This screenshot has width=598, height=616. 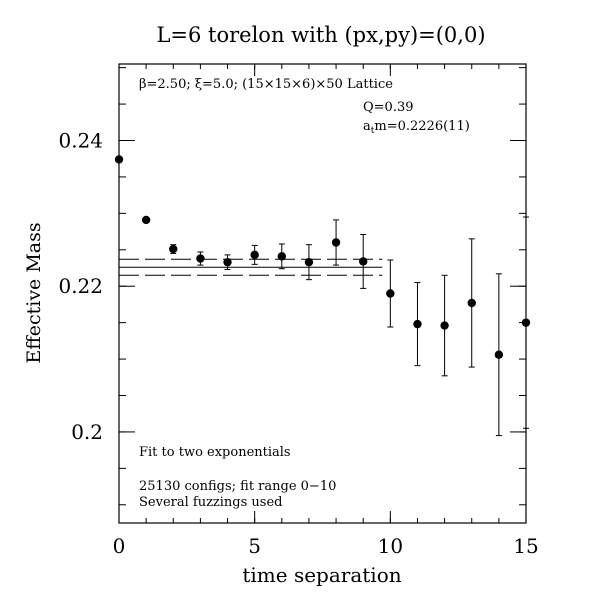 What do you see at coordinates (87, 432) in the screenshot?
I see `y-tick-label: 0.2` at bounding box center [87, 432].